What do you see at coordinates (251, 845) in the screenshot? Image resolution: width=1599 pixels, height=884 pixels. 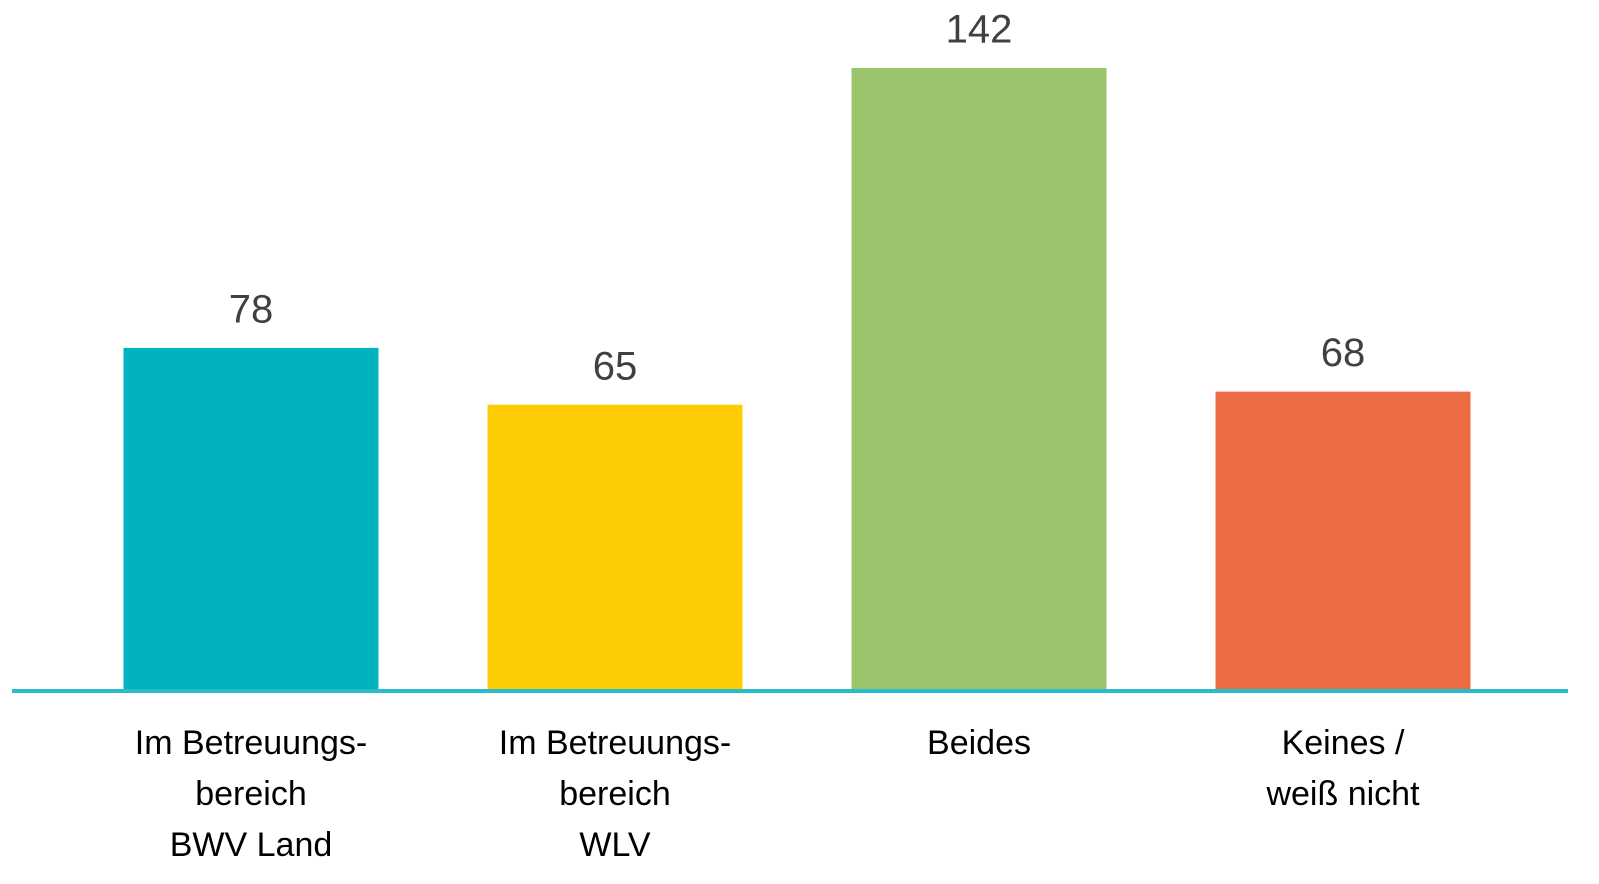 I see `x-tick-label-line: BWV Land` at bounding box center [251, 845].